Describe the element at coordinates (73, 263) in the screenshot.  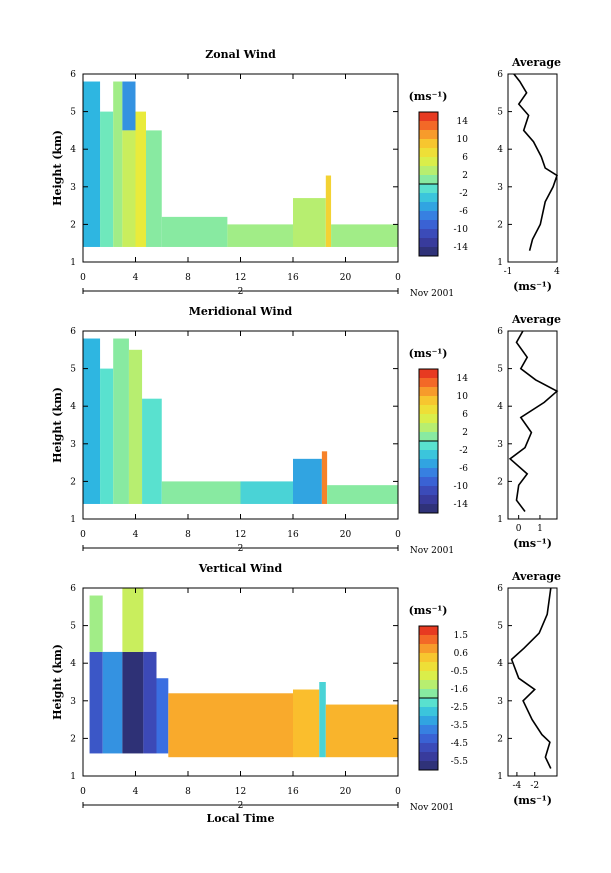
I see `y-tick-label: 1` at that location.